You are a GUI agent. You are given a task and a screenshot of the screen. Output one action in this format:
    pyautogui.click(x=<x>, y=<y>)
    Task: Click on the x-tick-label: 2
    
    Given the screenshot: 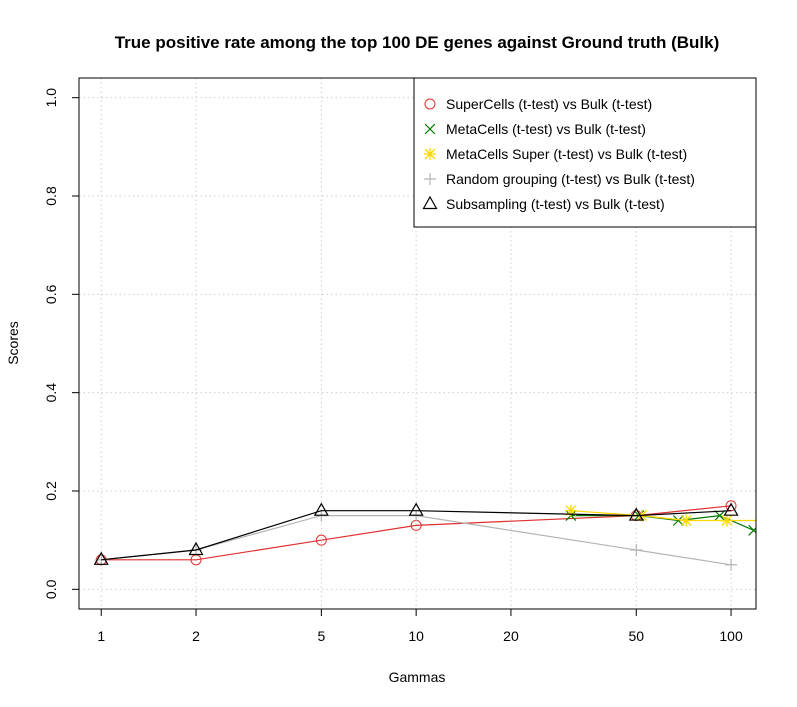 What is the action you would take?
    pyautogui.click(x=196, y=636)
    